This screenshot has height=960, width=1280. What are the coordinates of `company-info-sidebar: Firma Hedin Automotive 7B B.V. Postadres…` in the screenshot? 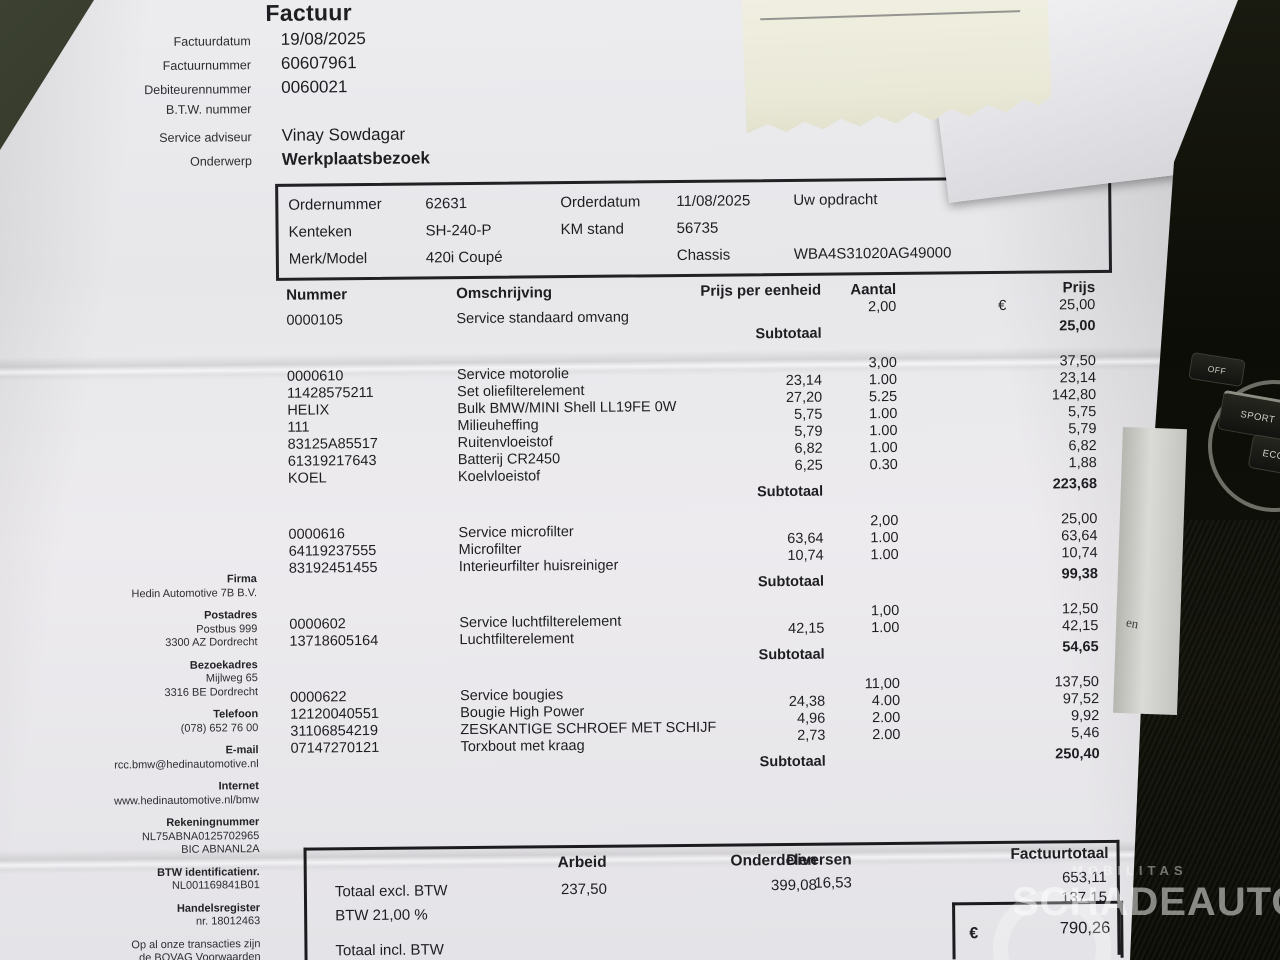 It's located at (160, 766).